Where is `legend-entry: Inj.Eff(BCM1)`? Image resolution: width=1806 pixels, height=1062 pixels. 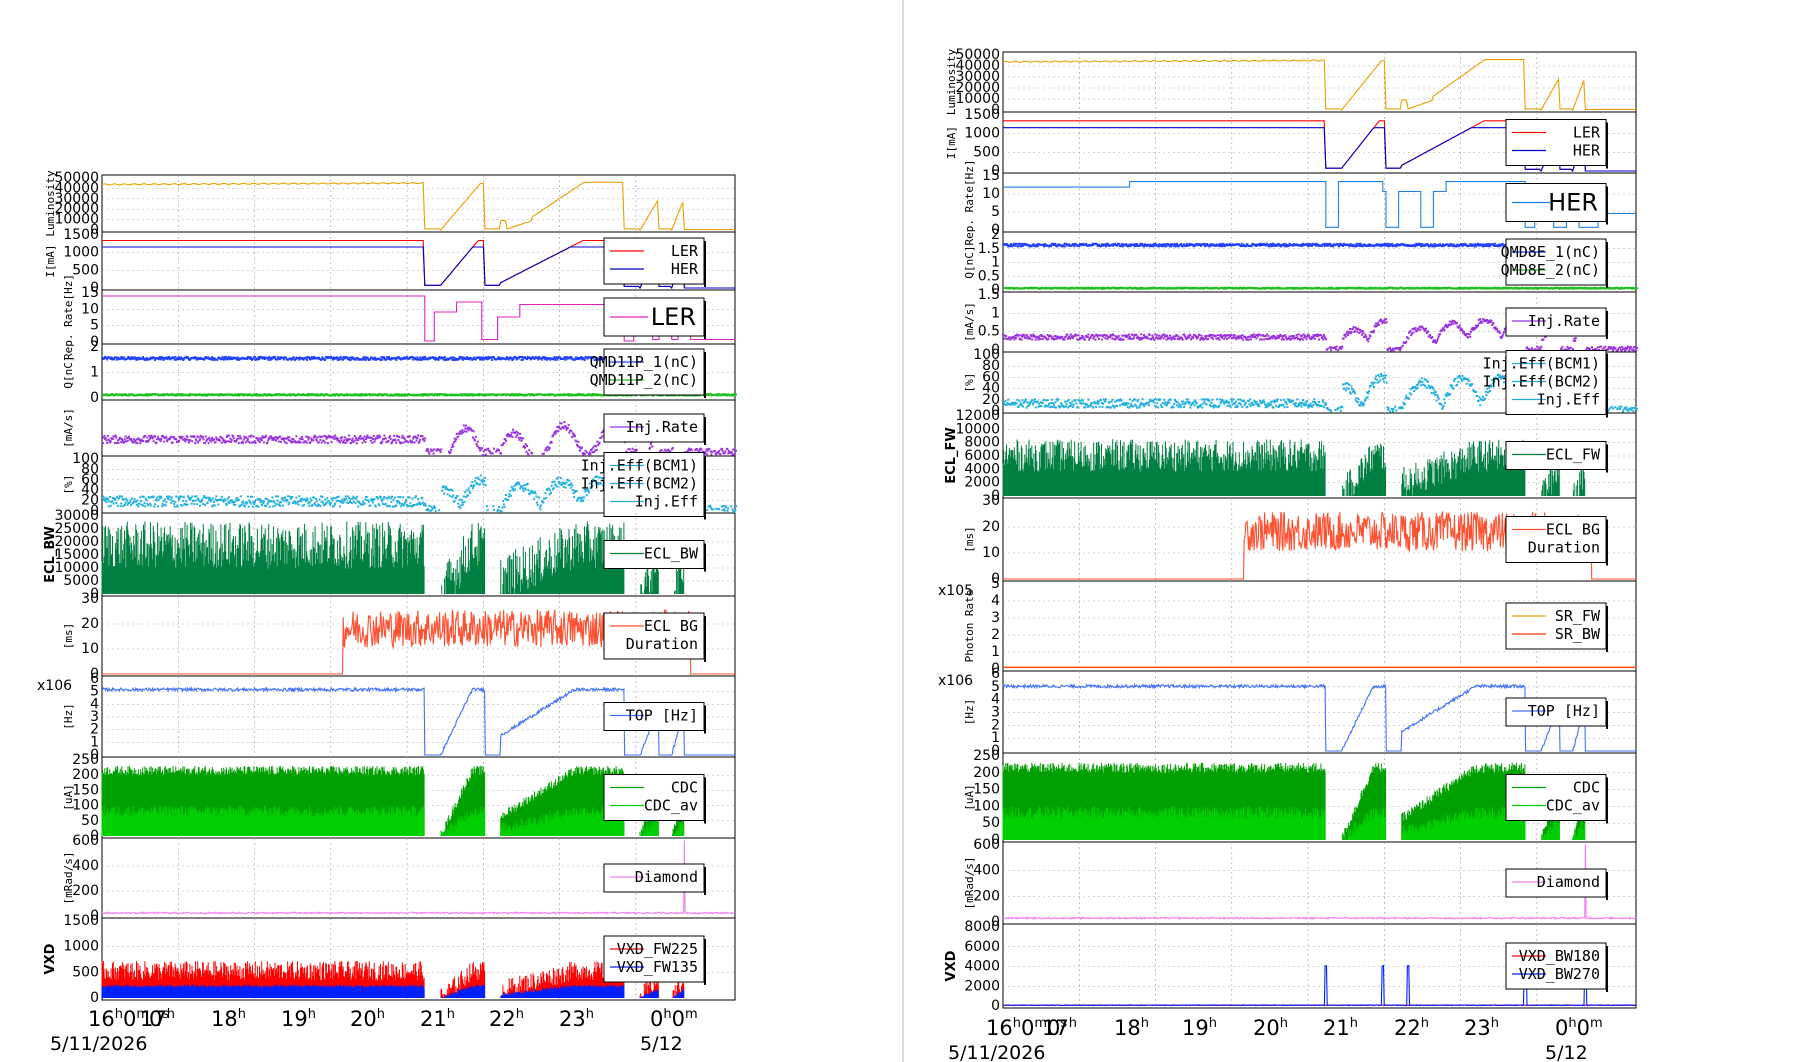 legend-entry: Inj.Eff(BCM1) is located at coordinates (1541, 364).